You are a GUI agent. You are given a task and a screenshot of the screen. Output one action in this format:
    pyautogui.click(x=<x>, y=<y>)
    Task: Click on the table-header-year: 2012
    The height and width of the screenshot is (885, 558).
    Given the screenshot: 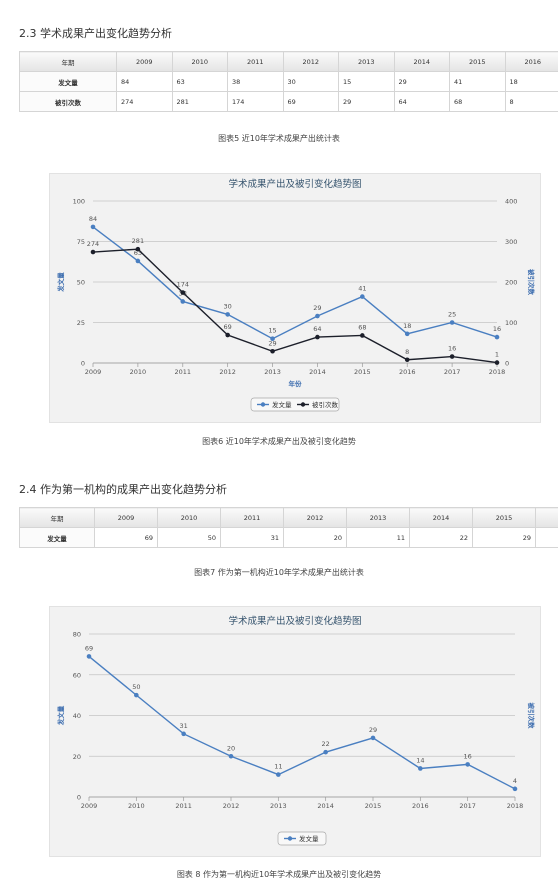 What is the action you would take?
    pyautogui.click(x=315, y=517)
    